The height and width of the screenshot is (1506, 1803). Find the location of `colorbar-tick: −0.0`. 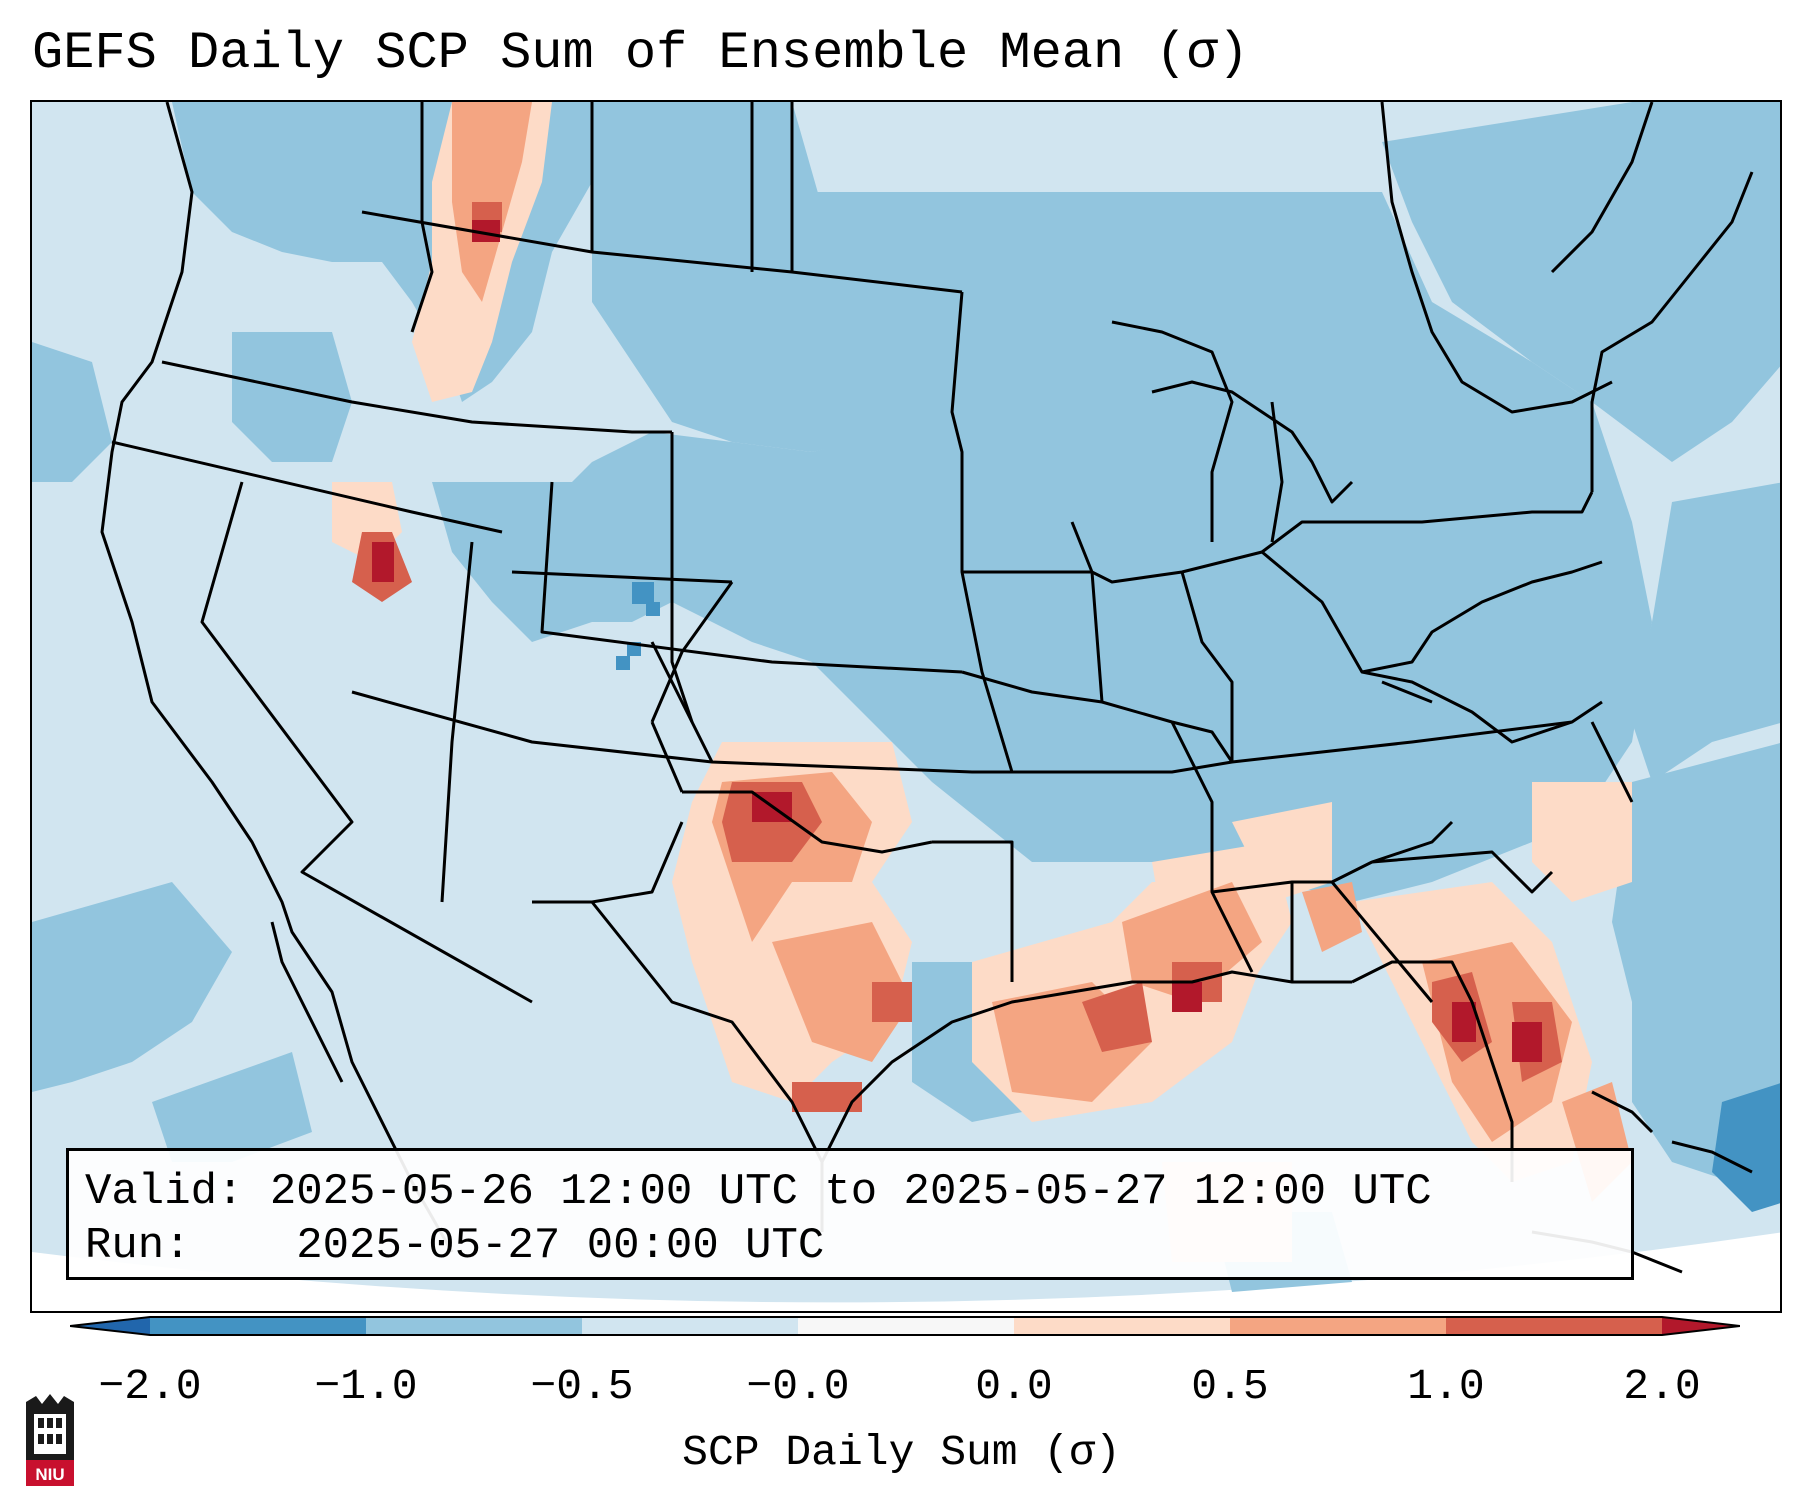

colorbar-tick: −0.0 is located at coordinates (798, 1386).